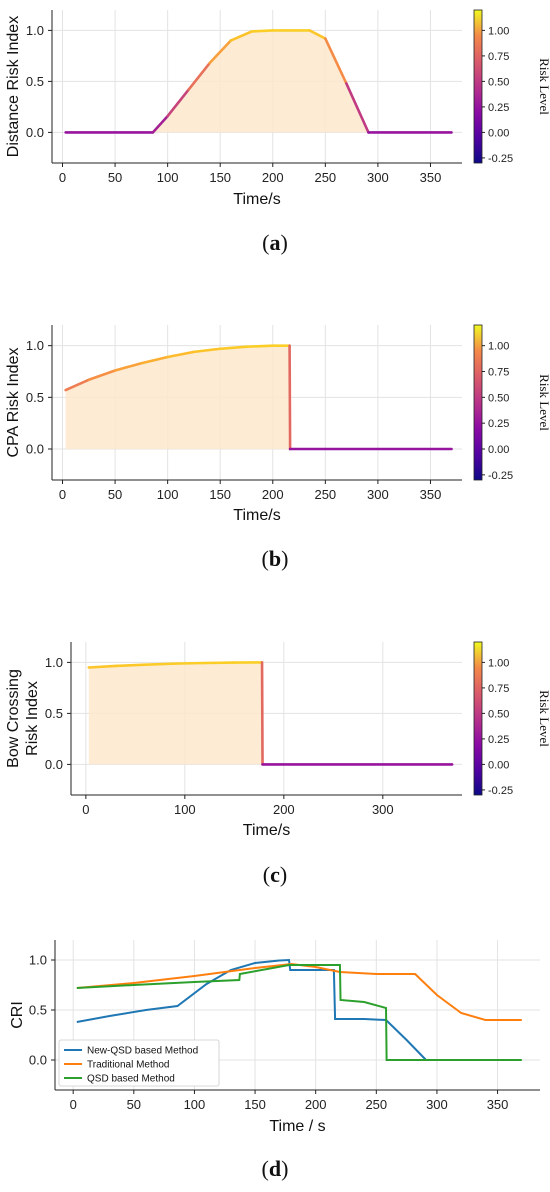 This screenshot has height=1192, width=550. I want to click on legend-label: New-QSD based Method, so click(142, 1051).